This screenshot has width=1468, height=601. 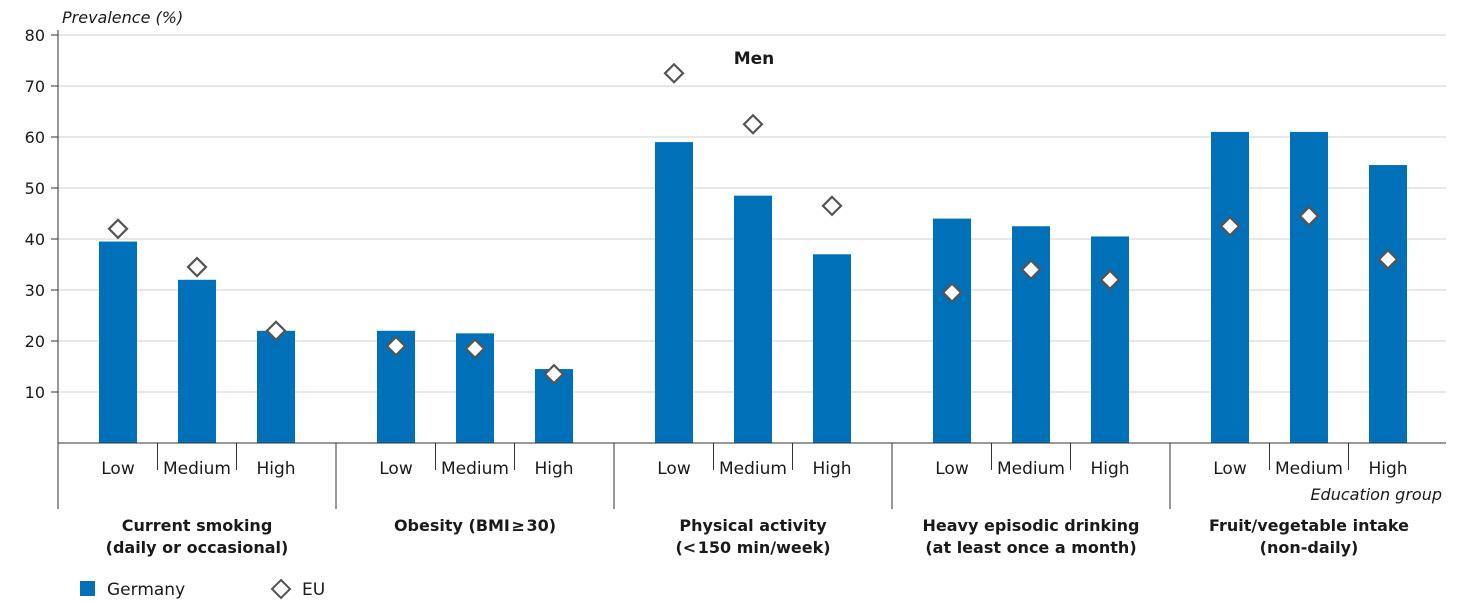 I want to click on y-axis-ticks: 10 20 30 40 50 60 70 80, so click(x=41, y=214).